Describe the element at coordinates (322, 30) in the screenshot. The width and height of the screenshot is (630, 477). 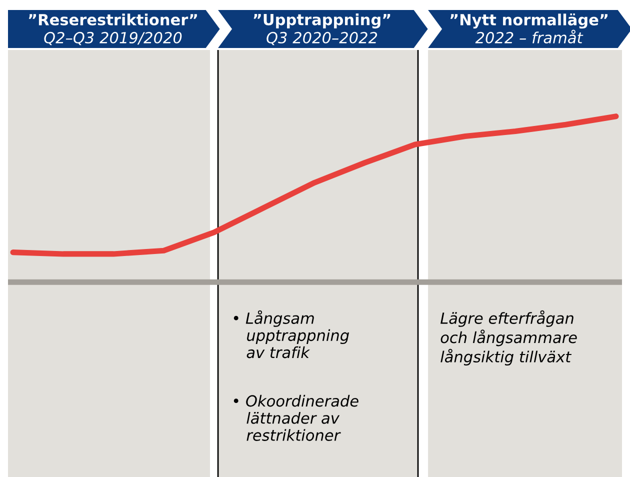
I see `text: ”Upptrappning” Q3 2020–2022` at that location.